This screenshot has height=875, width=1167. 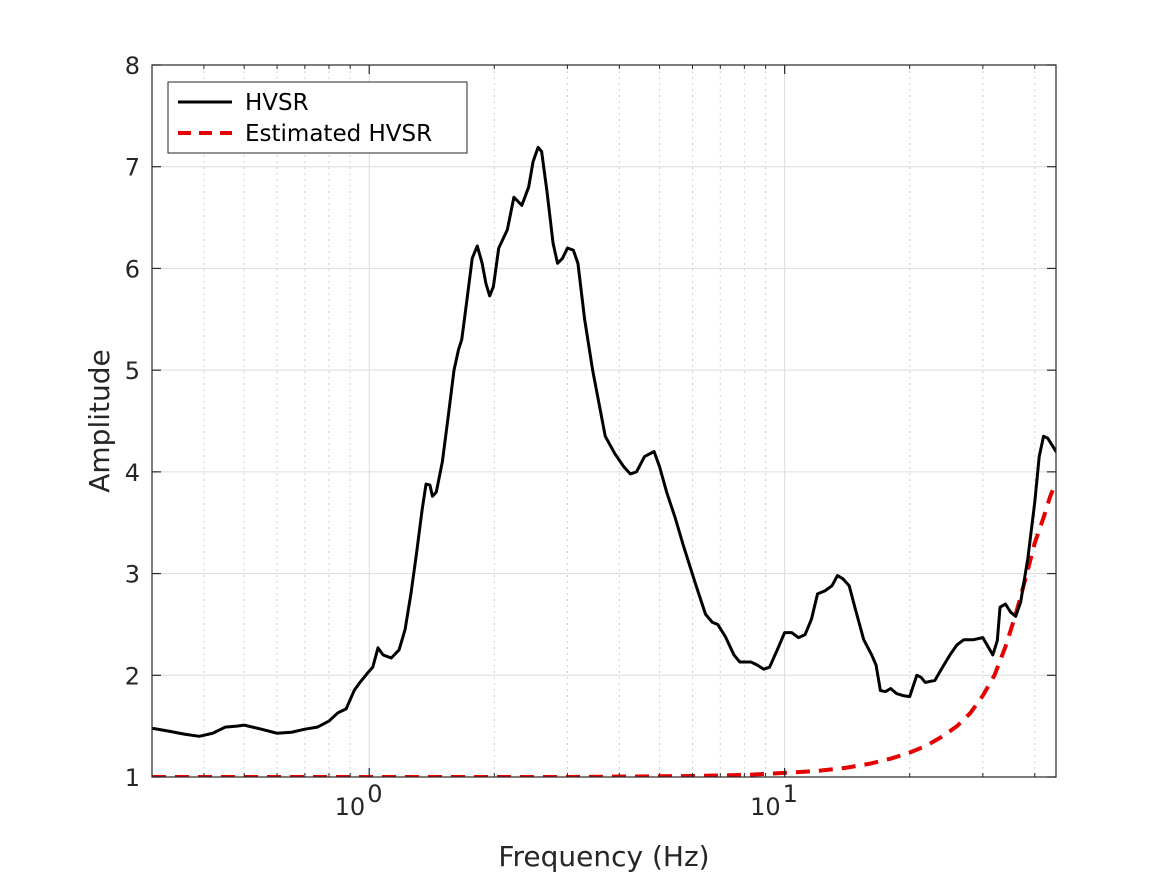 What do you see at coordinates (566, 800) in the screenshot?
I see `x-tick-labels: 10 0 10 1` at bounding box center [566, 800].